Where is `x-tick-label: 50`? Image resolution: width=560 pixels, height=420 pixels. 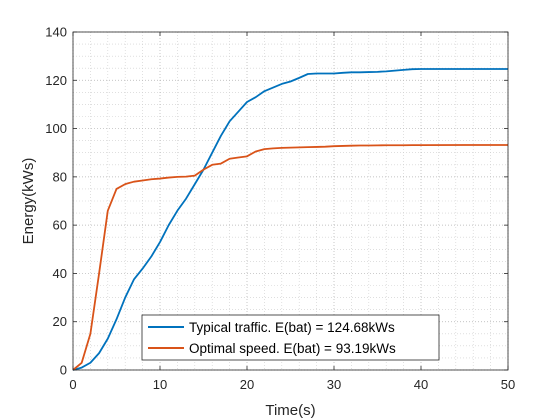 x-tick-label: 50 is located at coordinates (508, 384).